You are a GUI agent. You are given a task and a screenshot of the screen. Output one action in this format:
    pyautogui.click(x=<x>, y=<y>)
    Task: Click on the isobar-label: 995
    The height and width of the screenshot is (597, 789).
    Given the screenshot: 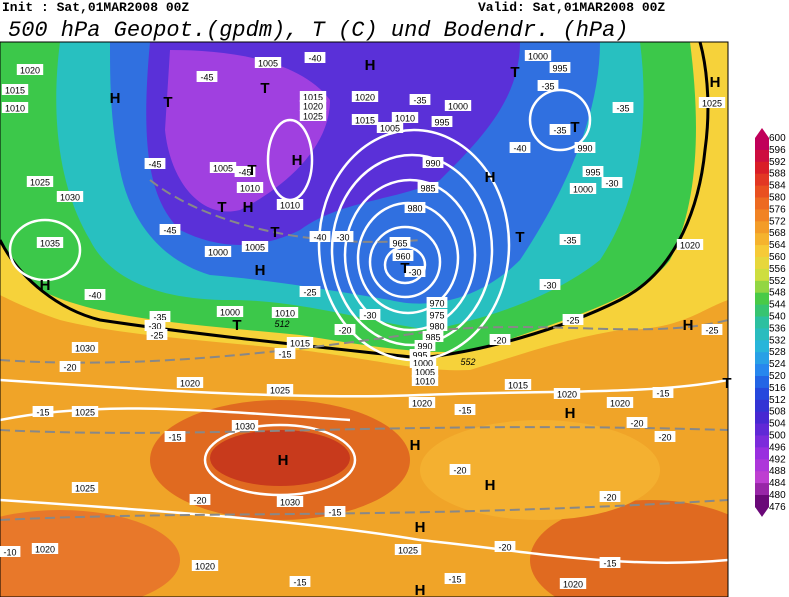 What is the action you would take?
    pyautogui.click(x=419, y=356)
    